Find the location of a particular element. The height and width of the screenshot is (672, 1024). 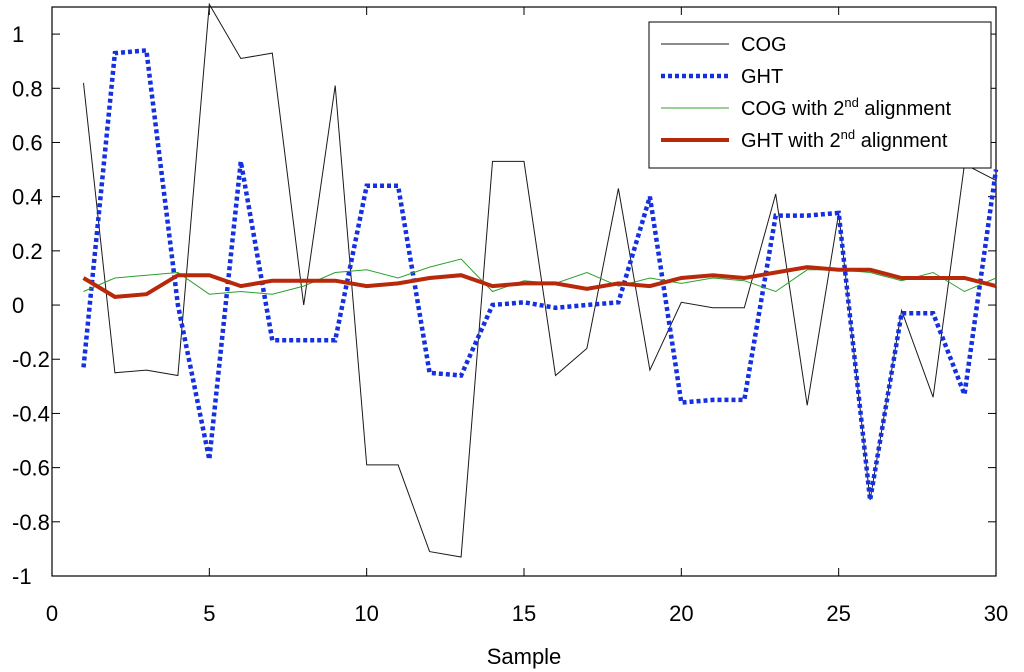

legend-label-main: GHT is located at coordinates (762, 77).